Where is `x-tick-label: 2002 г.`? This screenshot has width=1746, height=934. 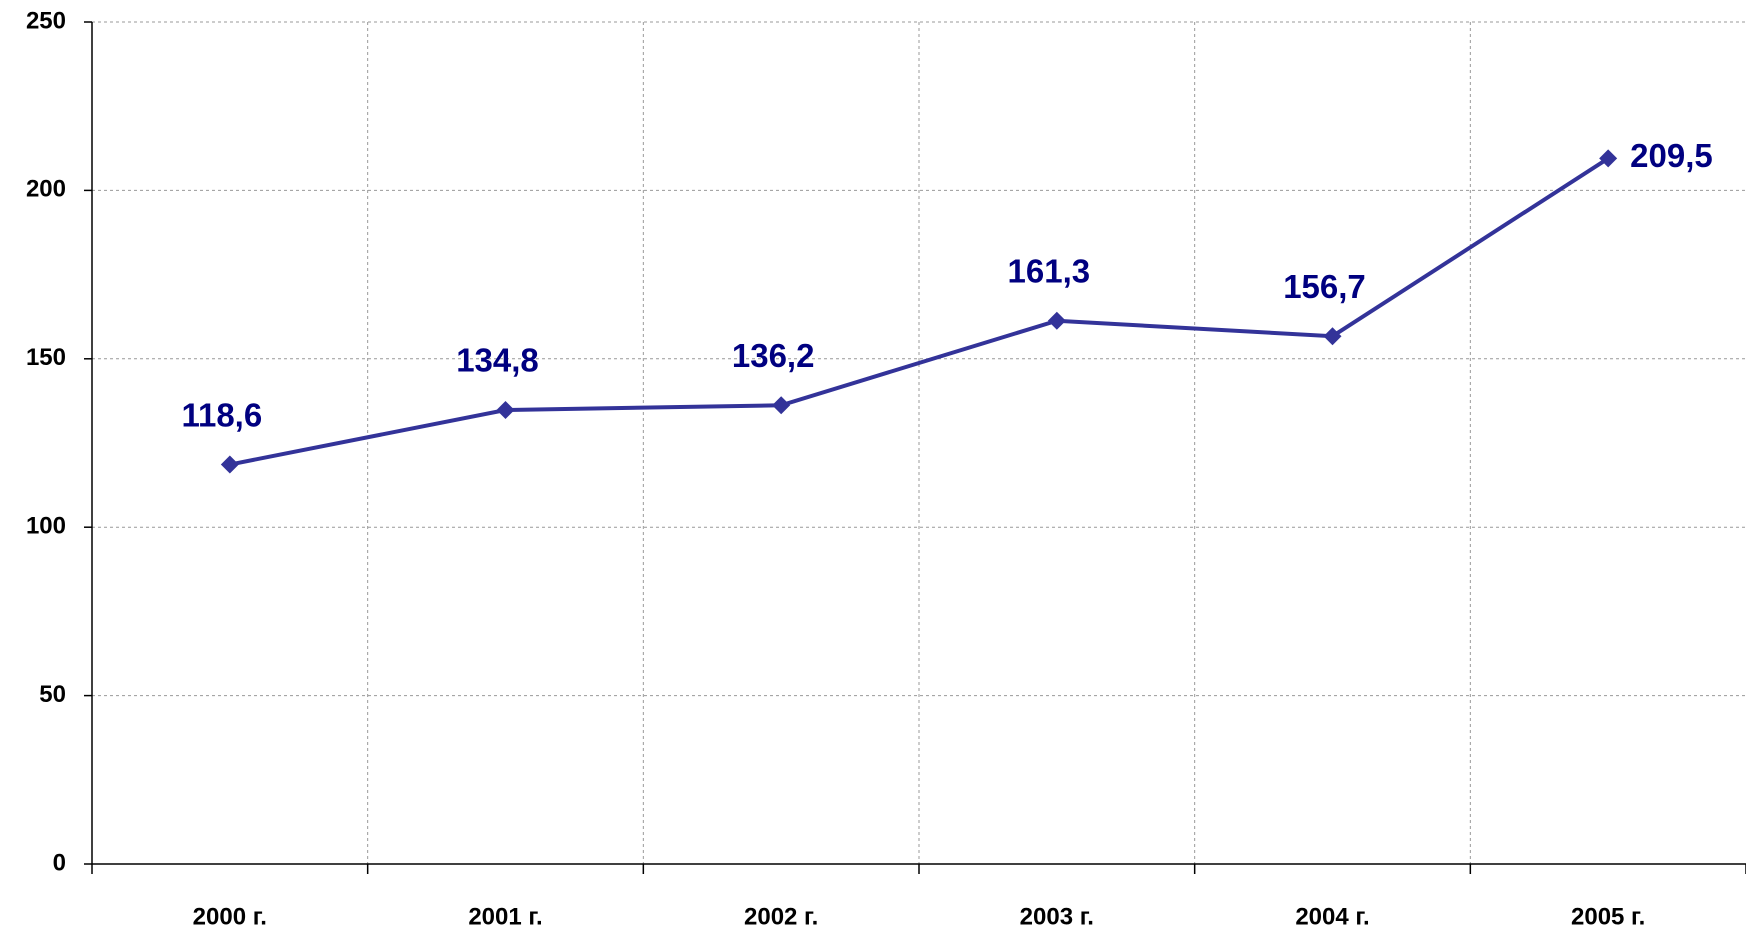
x-tick-label: 2002 г. is located at coordinates (781, 916).